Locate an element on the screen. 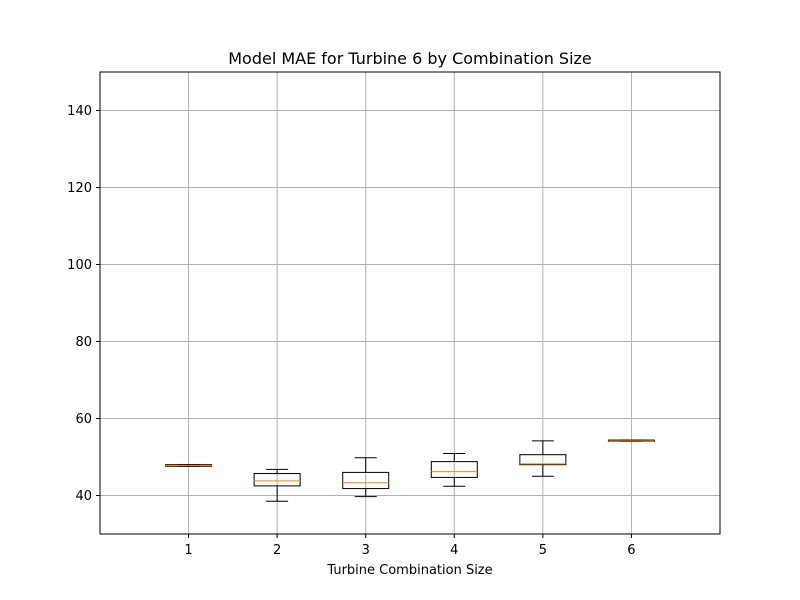  x-axis-label: Turbine Combination Size is located at coordinates (409, 570).